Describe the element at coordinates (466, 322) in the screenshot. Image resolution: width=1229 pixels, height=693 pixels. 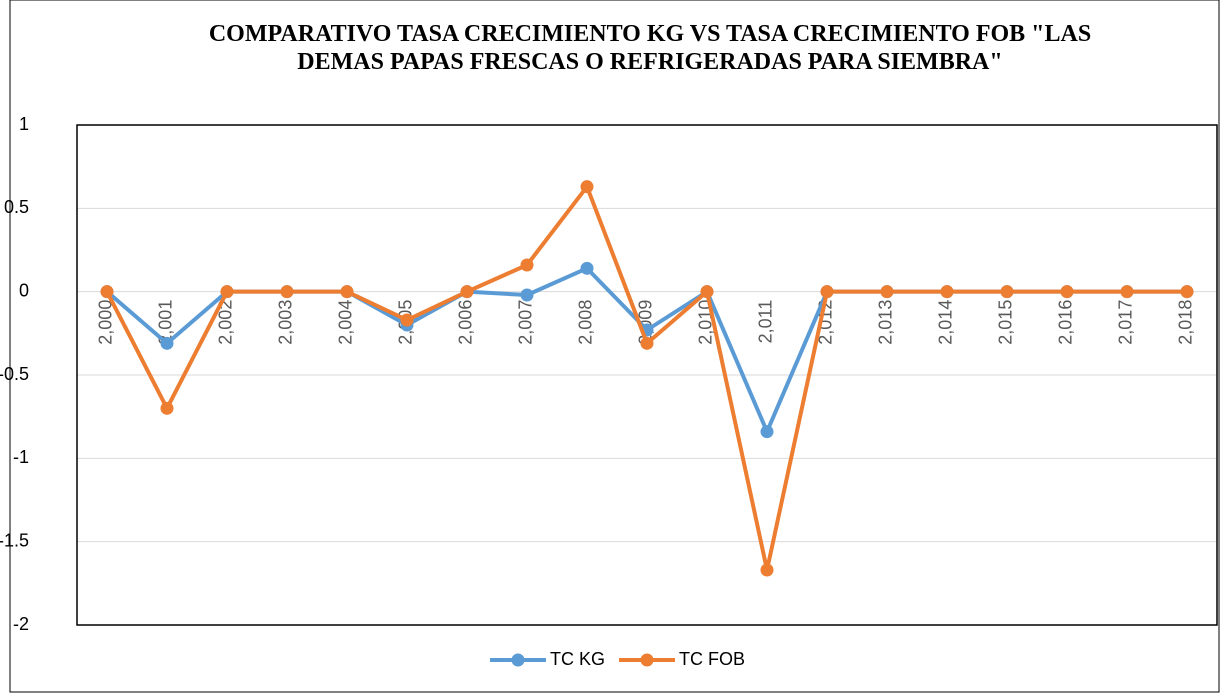
I see `x-tick-label: 2,006` at that location.